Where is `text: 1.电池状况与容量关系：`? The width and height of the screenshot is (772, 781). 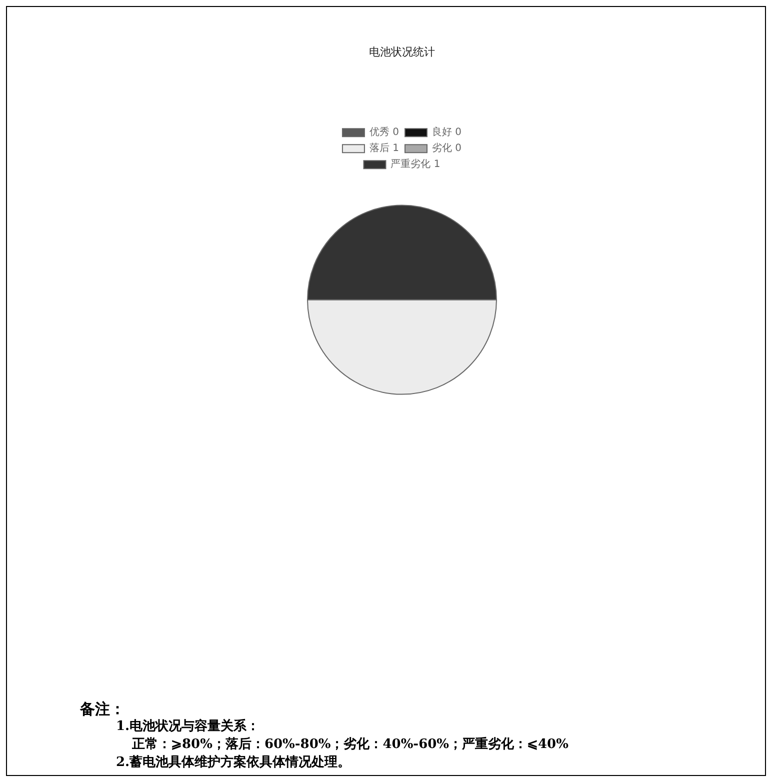 text: 1.电池状况与容量关系： is located at coordinates (188, 727).